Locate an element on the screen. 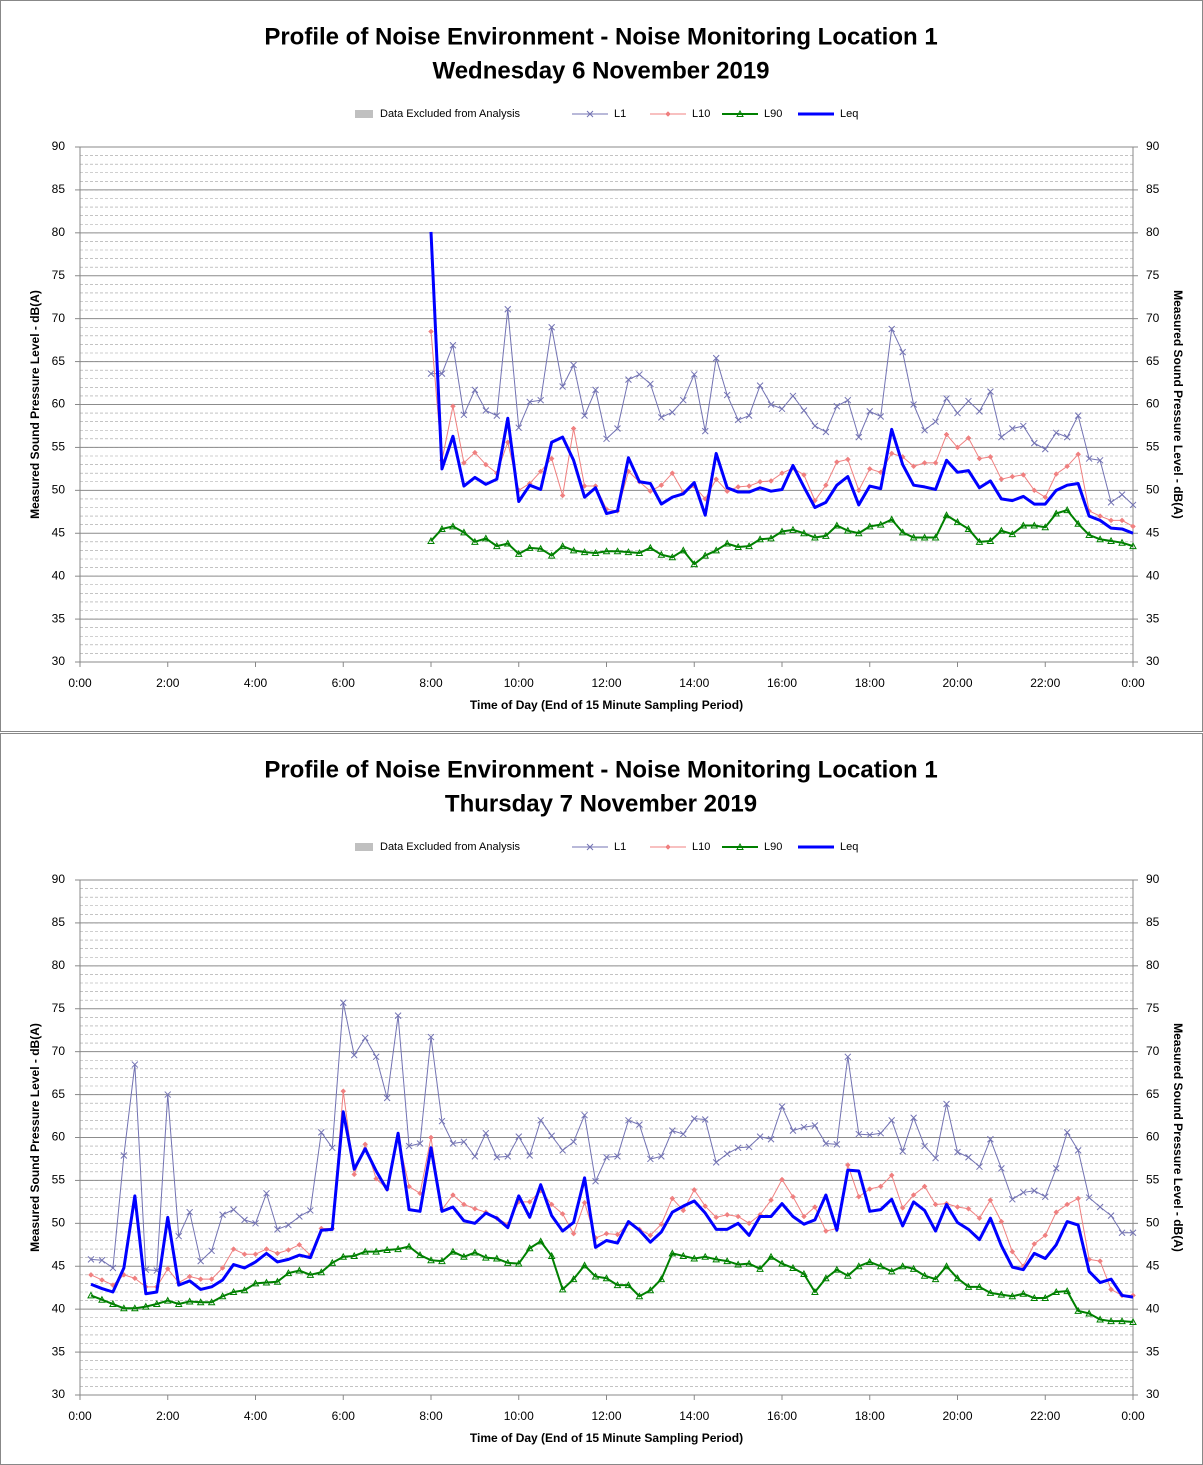  y2-tick-label: 80 is located at coordinates (1153, 232).